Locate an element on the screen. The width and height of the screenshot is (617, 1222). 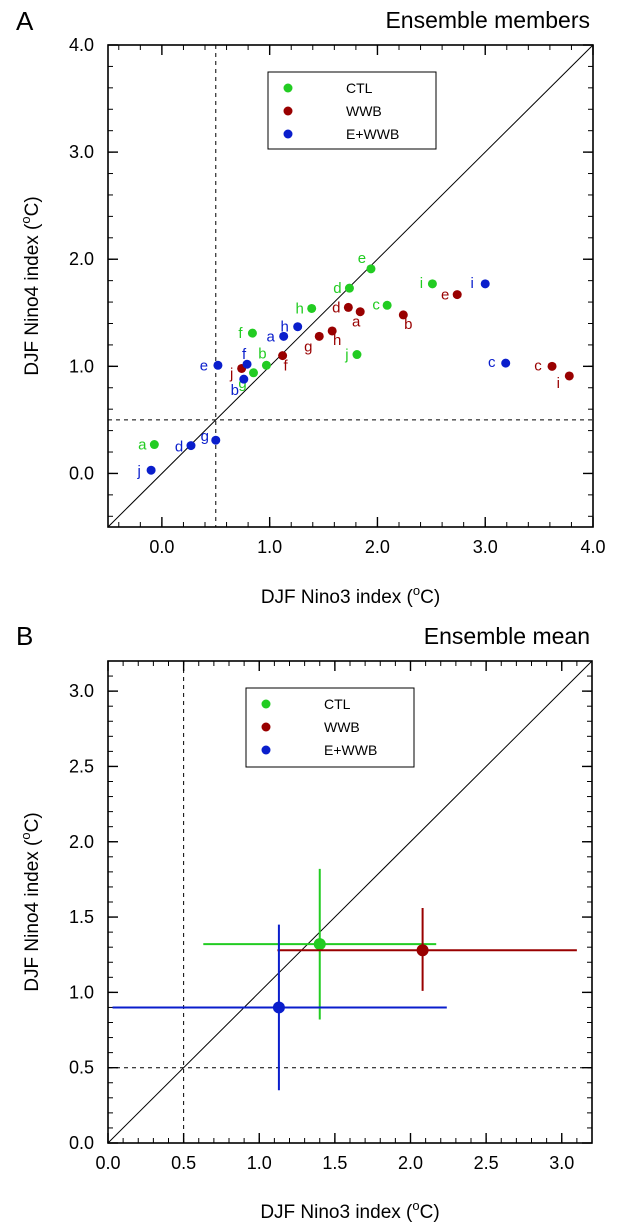
point-label-epluswwb-j: j is located at coordinates (138, 471).